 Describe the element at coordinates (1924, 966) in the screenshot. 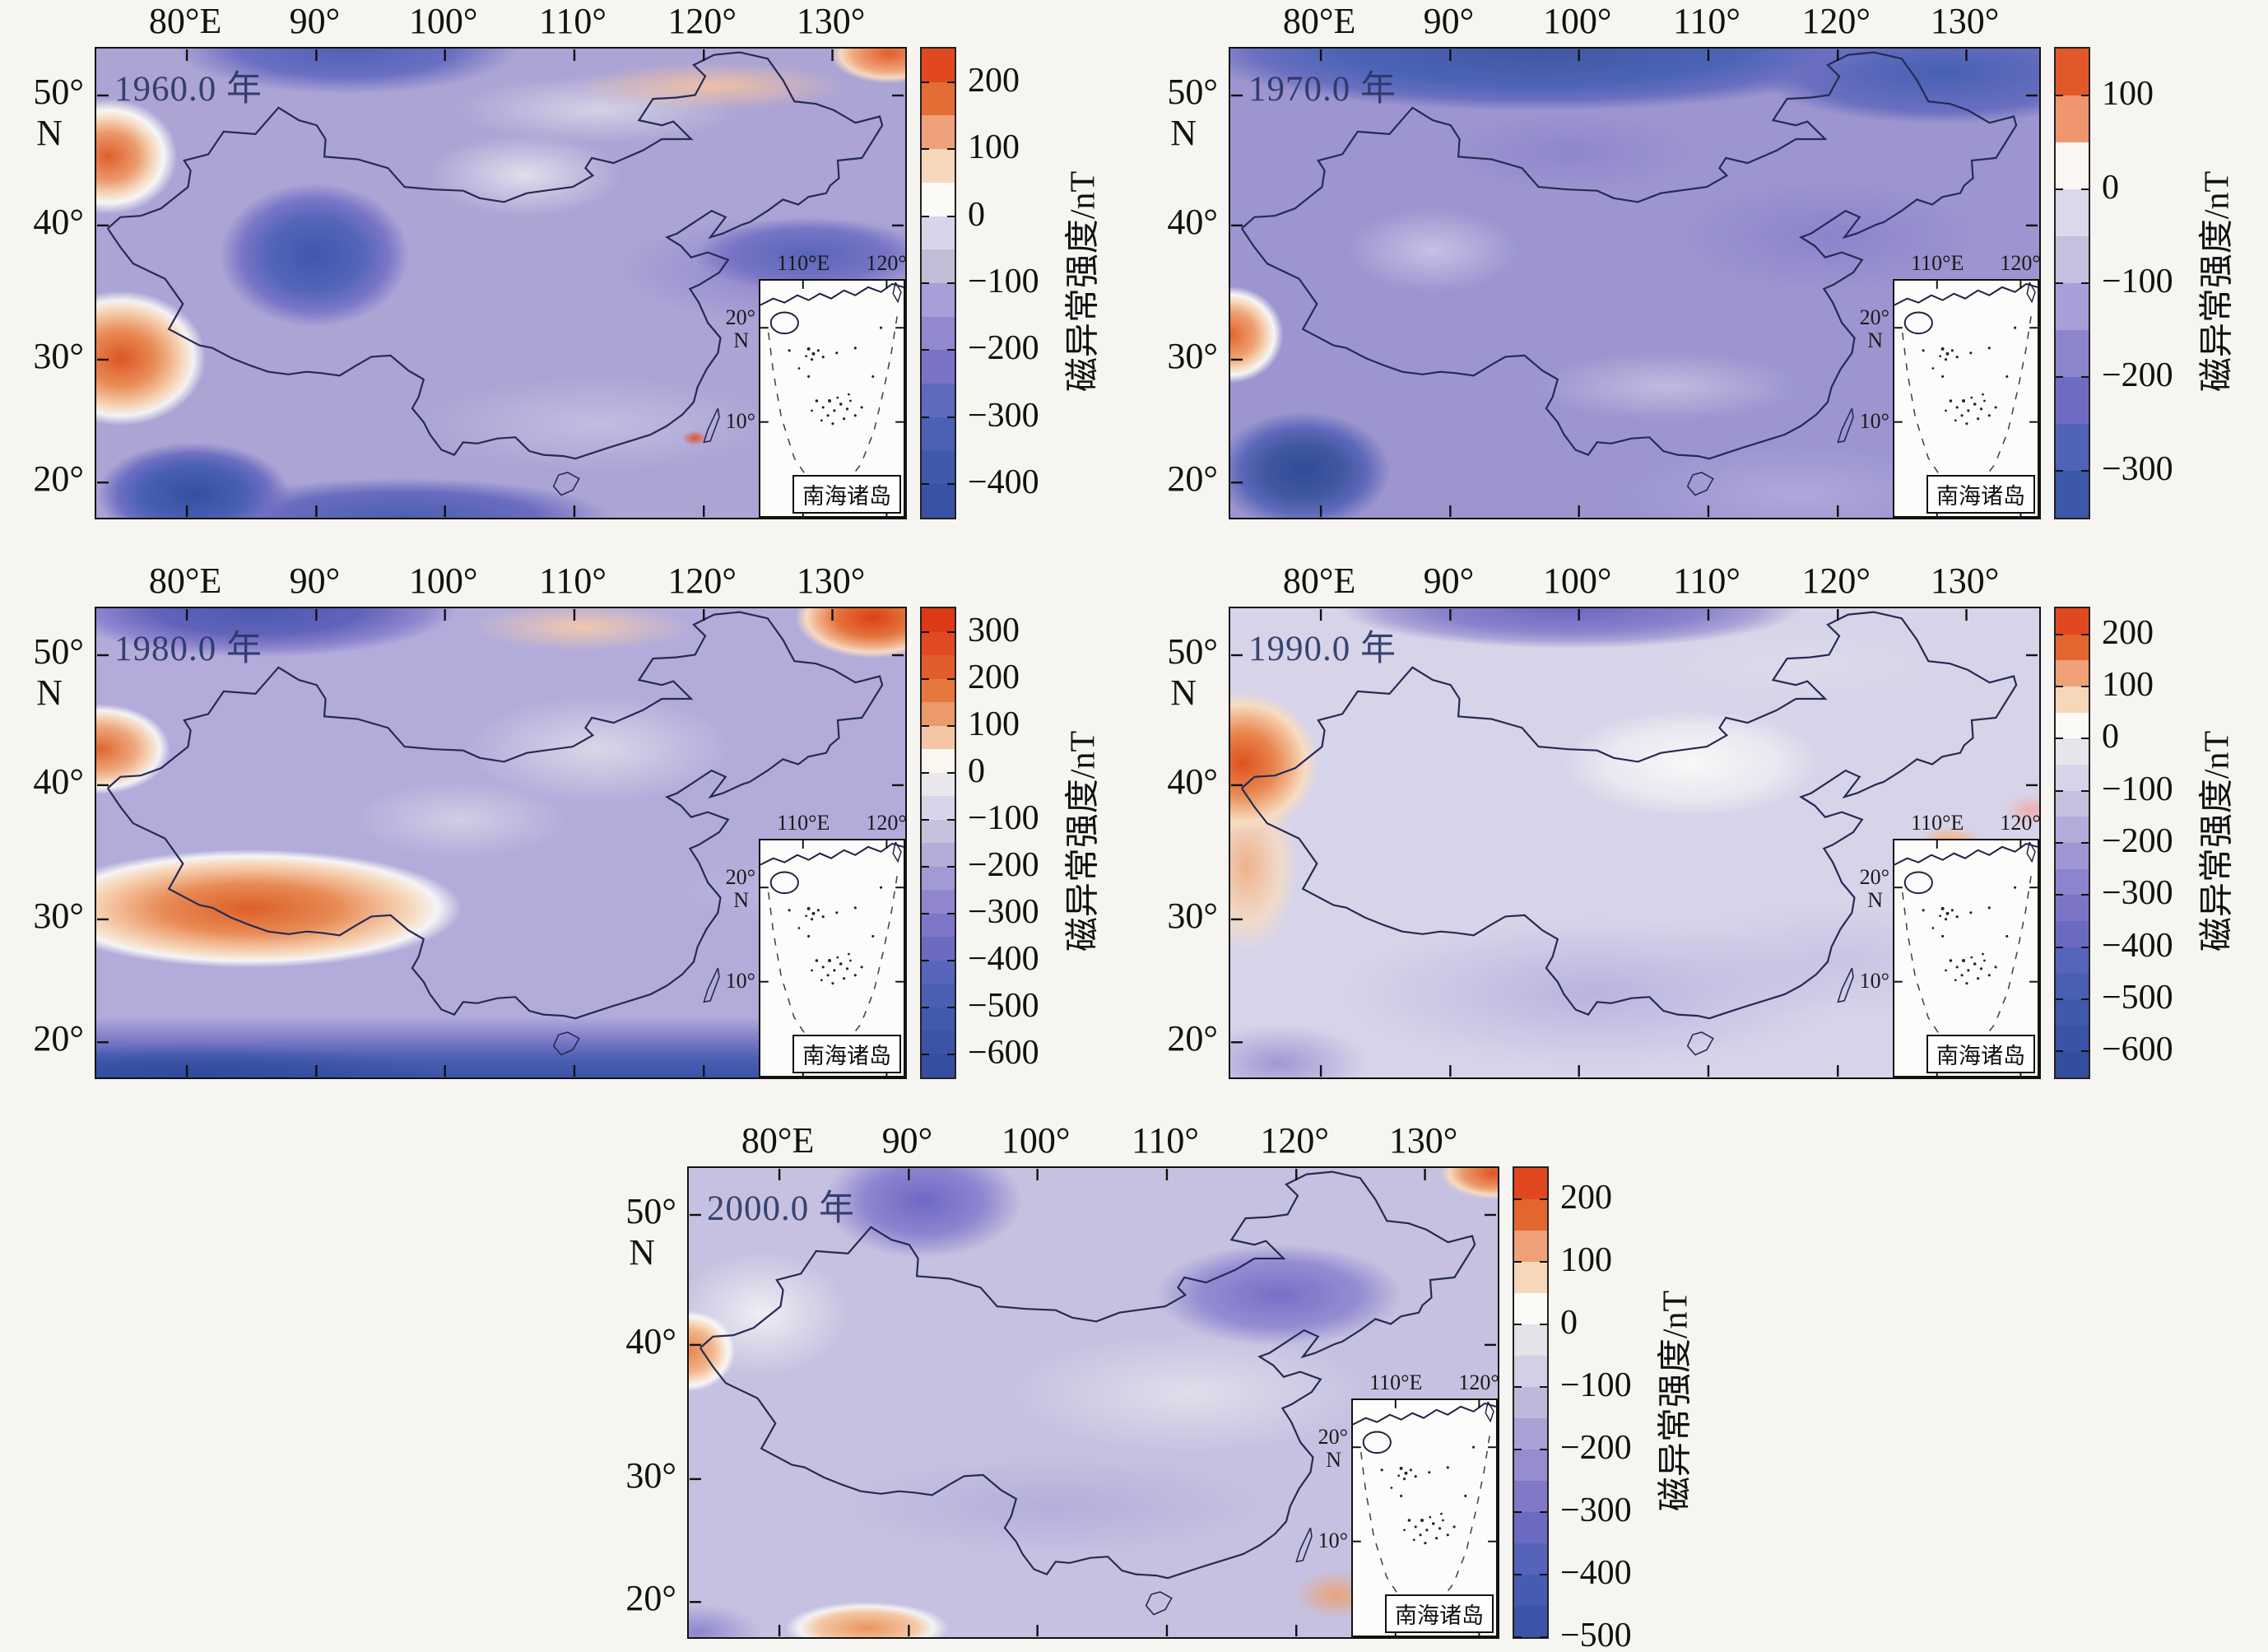

I see `dash-line-west` at that location.